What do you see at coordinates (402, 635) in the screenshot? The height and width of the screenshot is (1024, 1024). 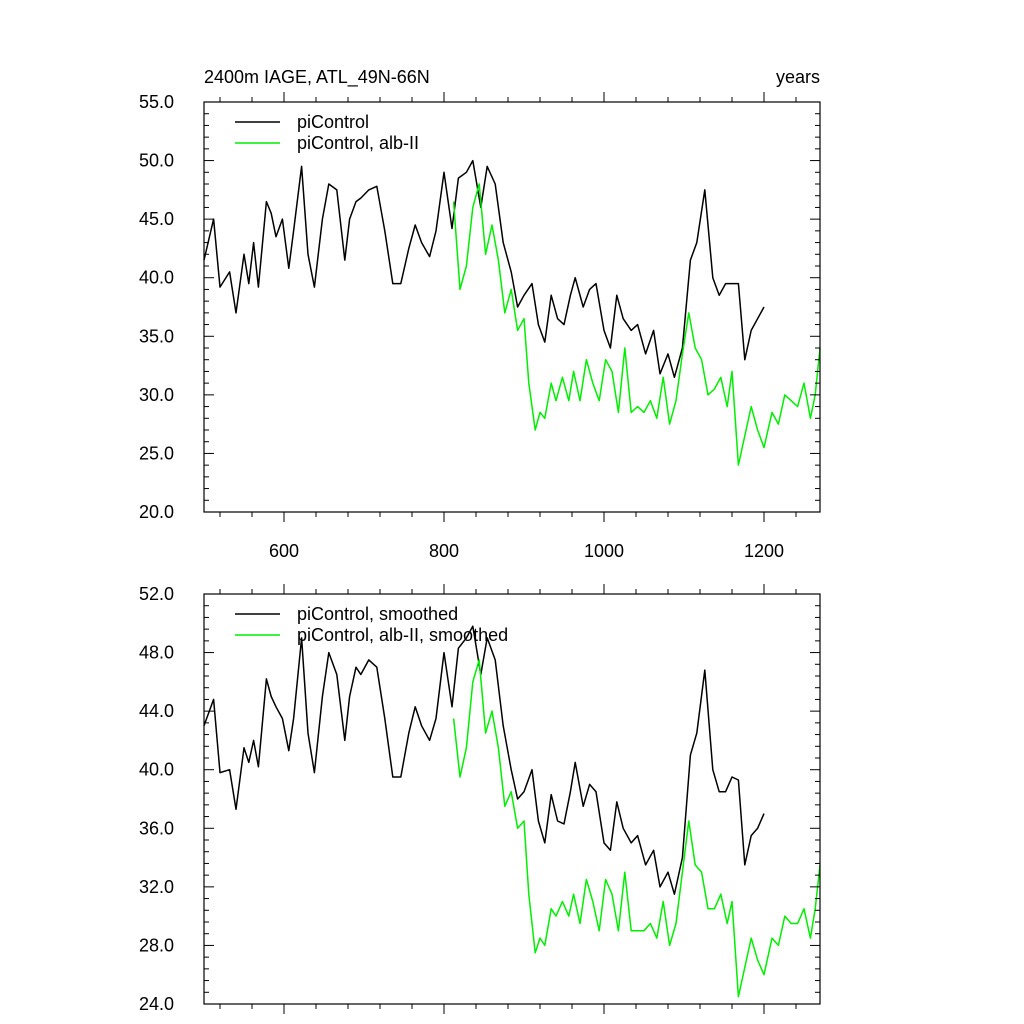 I see `legend-label-2: piControl, alb-II, smoothed` at bounding box center [402, 635].